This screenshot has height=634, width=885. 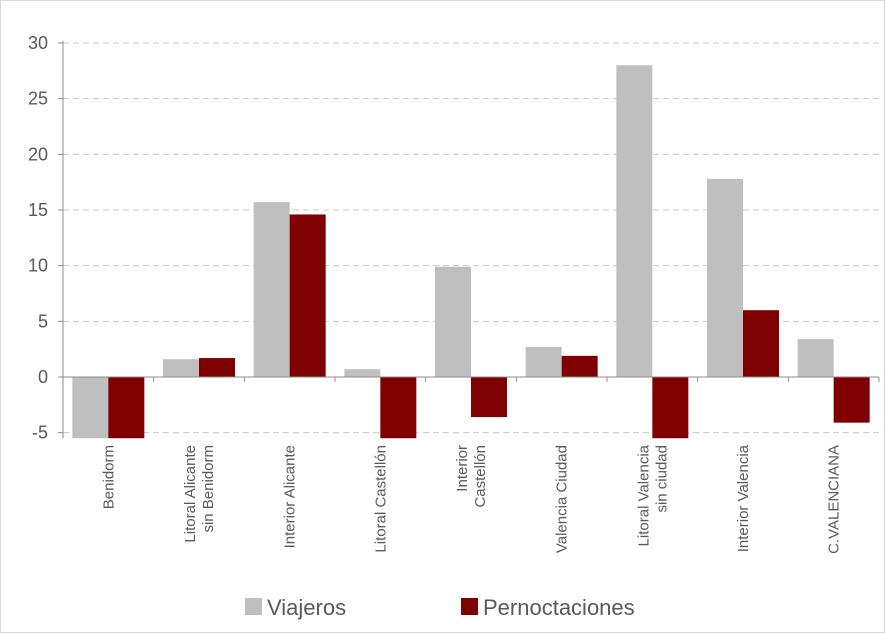 What do you see at coordinates (45, 238) in the screenshot?
I see `y-axis-ticks: -5 0 5 10 15 20 25 30` at bounding box center [45, 238].